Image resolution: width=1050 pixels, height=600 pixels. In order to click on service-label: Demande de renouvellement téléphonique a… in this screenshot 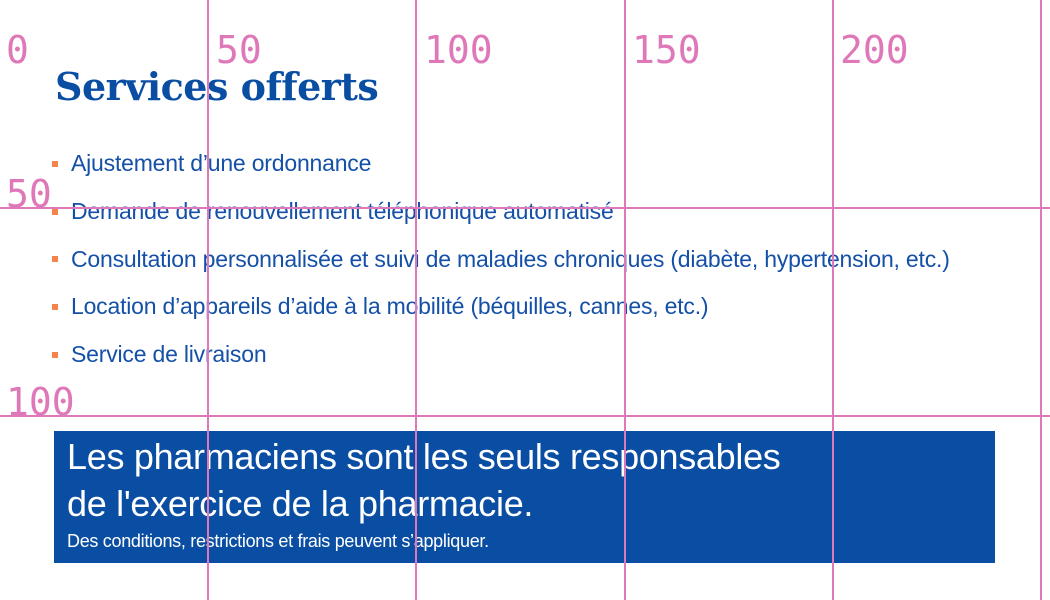, I will do `click(342, 211)`.